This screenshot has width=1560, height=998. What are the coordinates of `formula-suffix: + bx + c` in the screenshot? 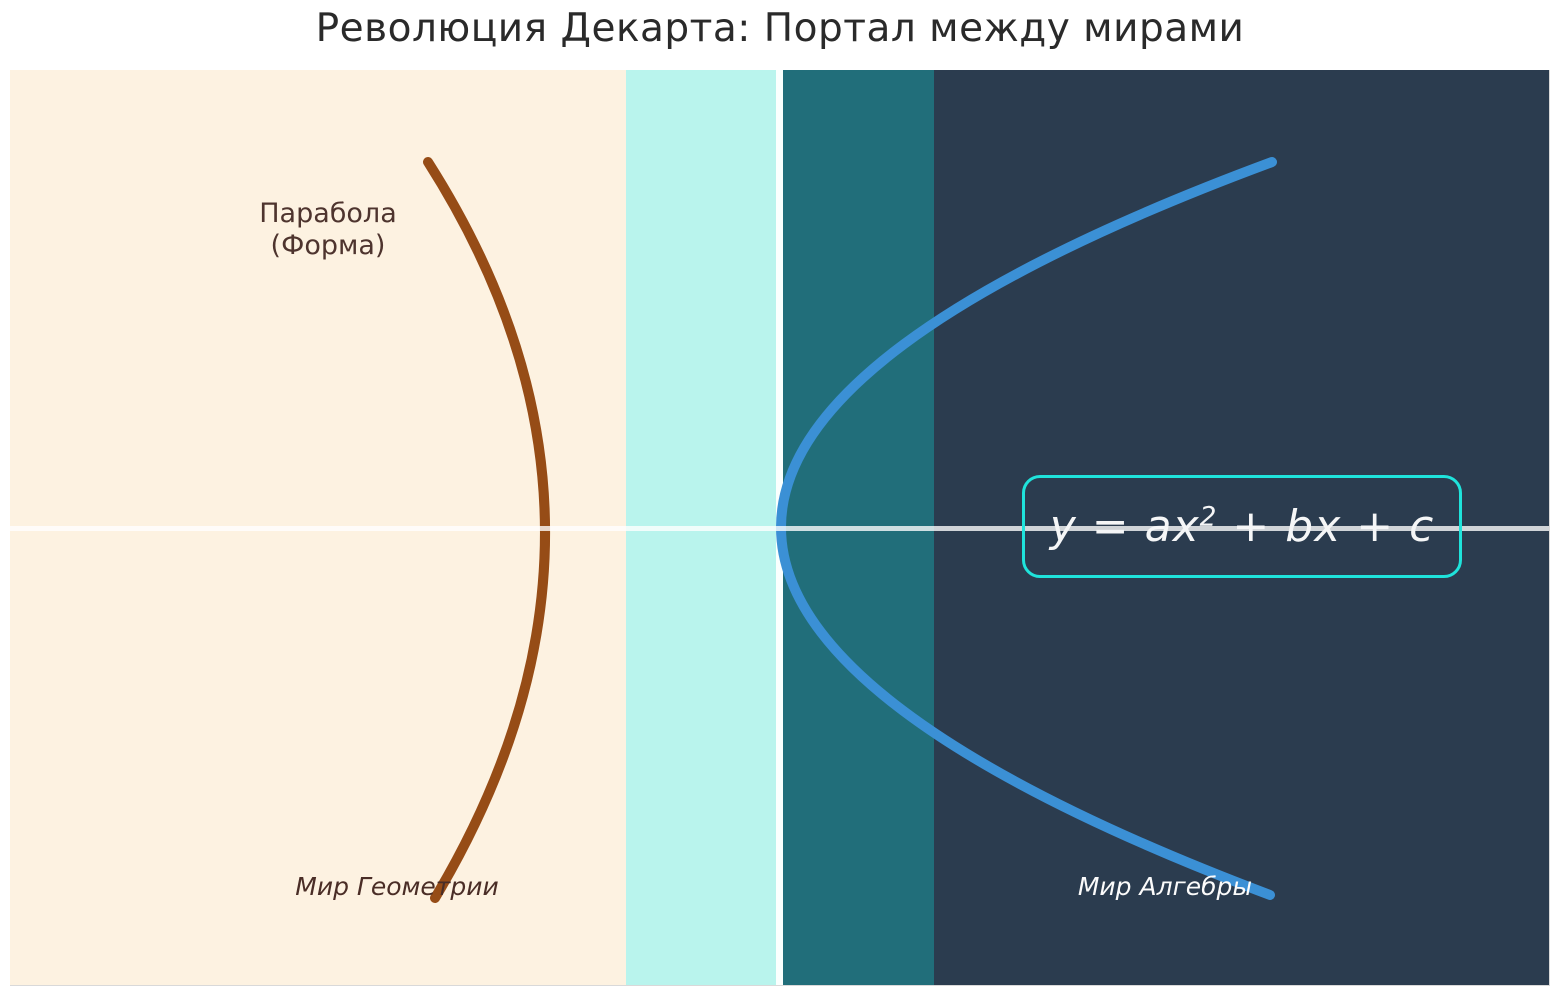 It's located at (1326, 526).